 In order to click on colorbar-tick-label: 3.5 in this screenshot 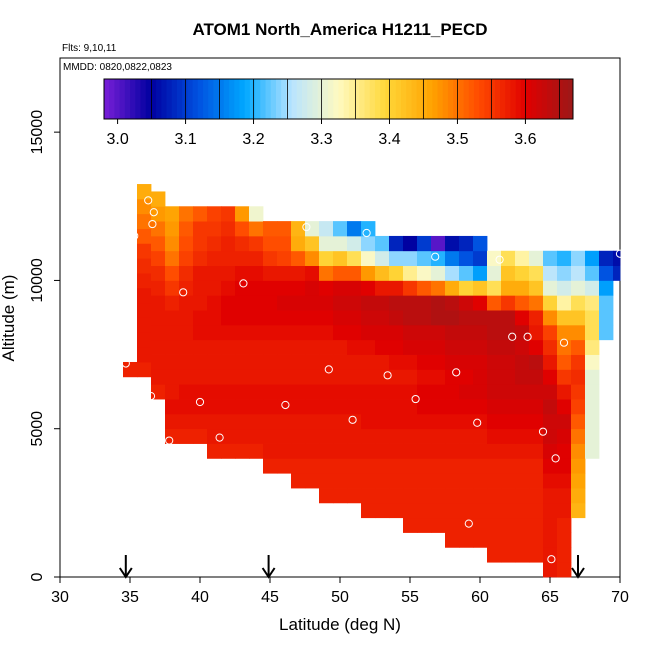, I will do `click(457, 139)`.